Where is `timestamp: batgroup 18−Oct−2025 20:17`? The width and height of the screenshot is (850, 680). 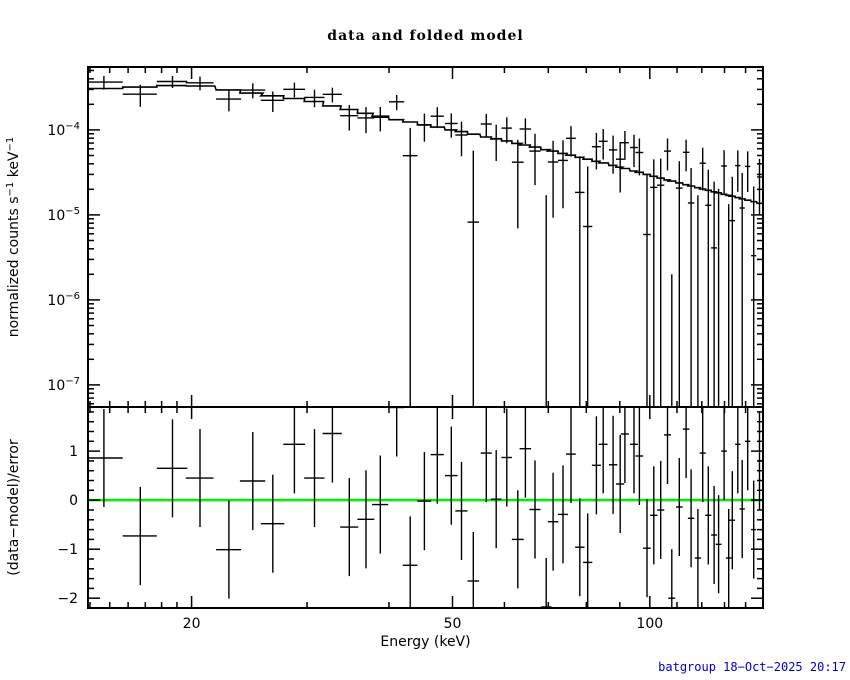 timestamp: batgroup 18−Oct−2025 20:17 is located at coordinates (752, 667).